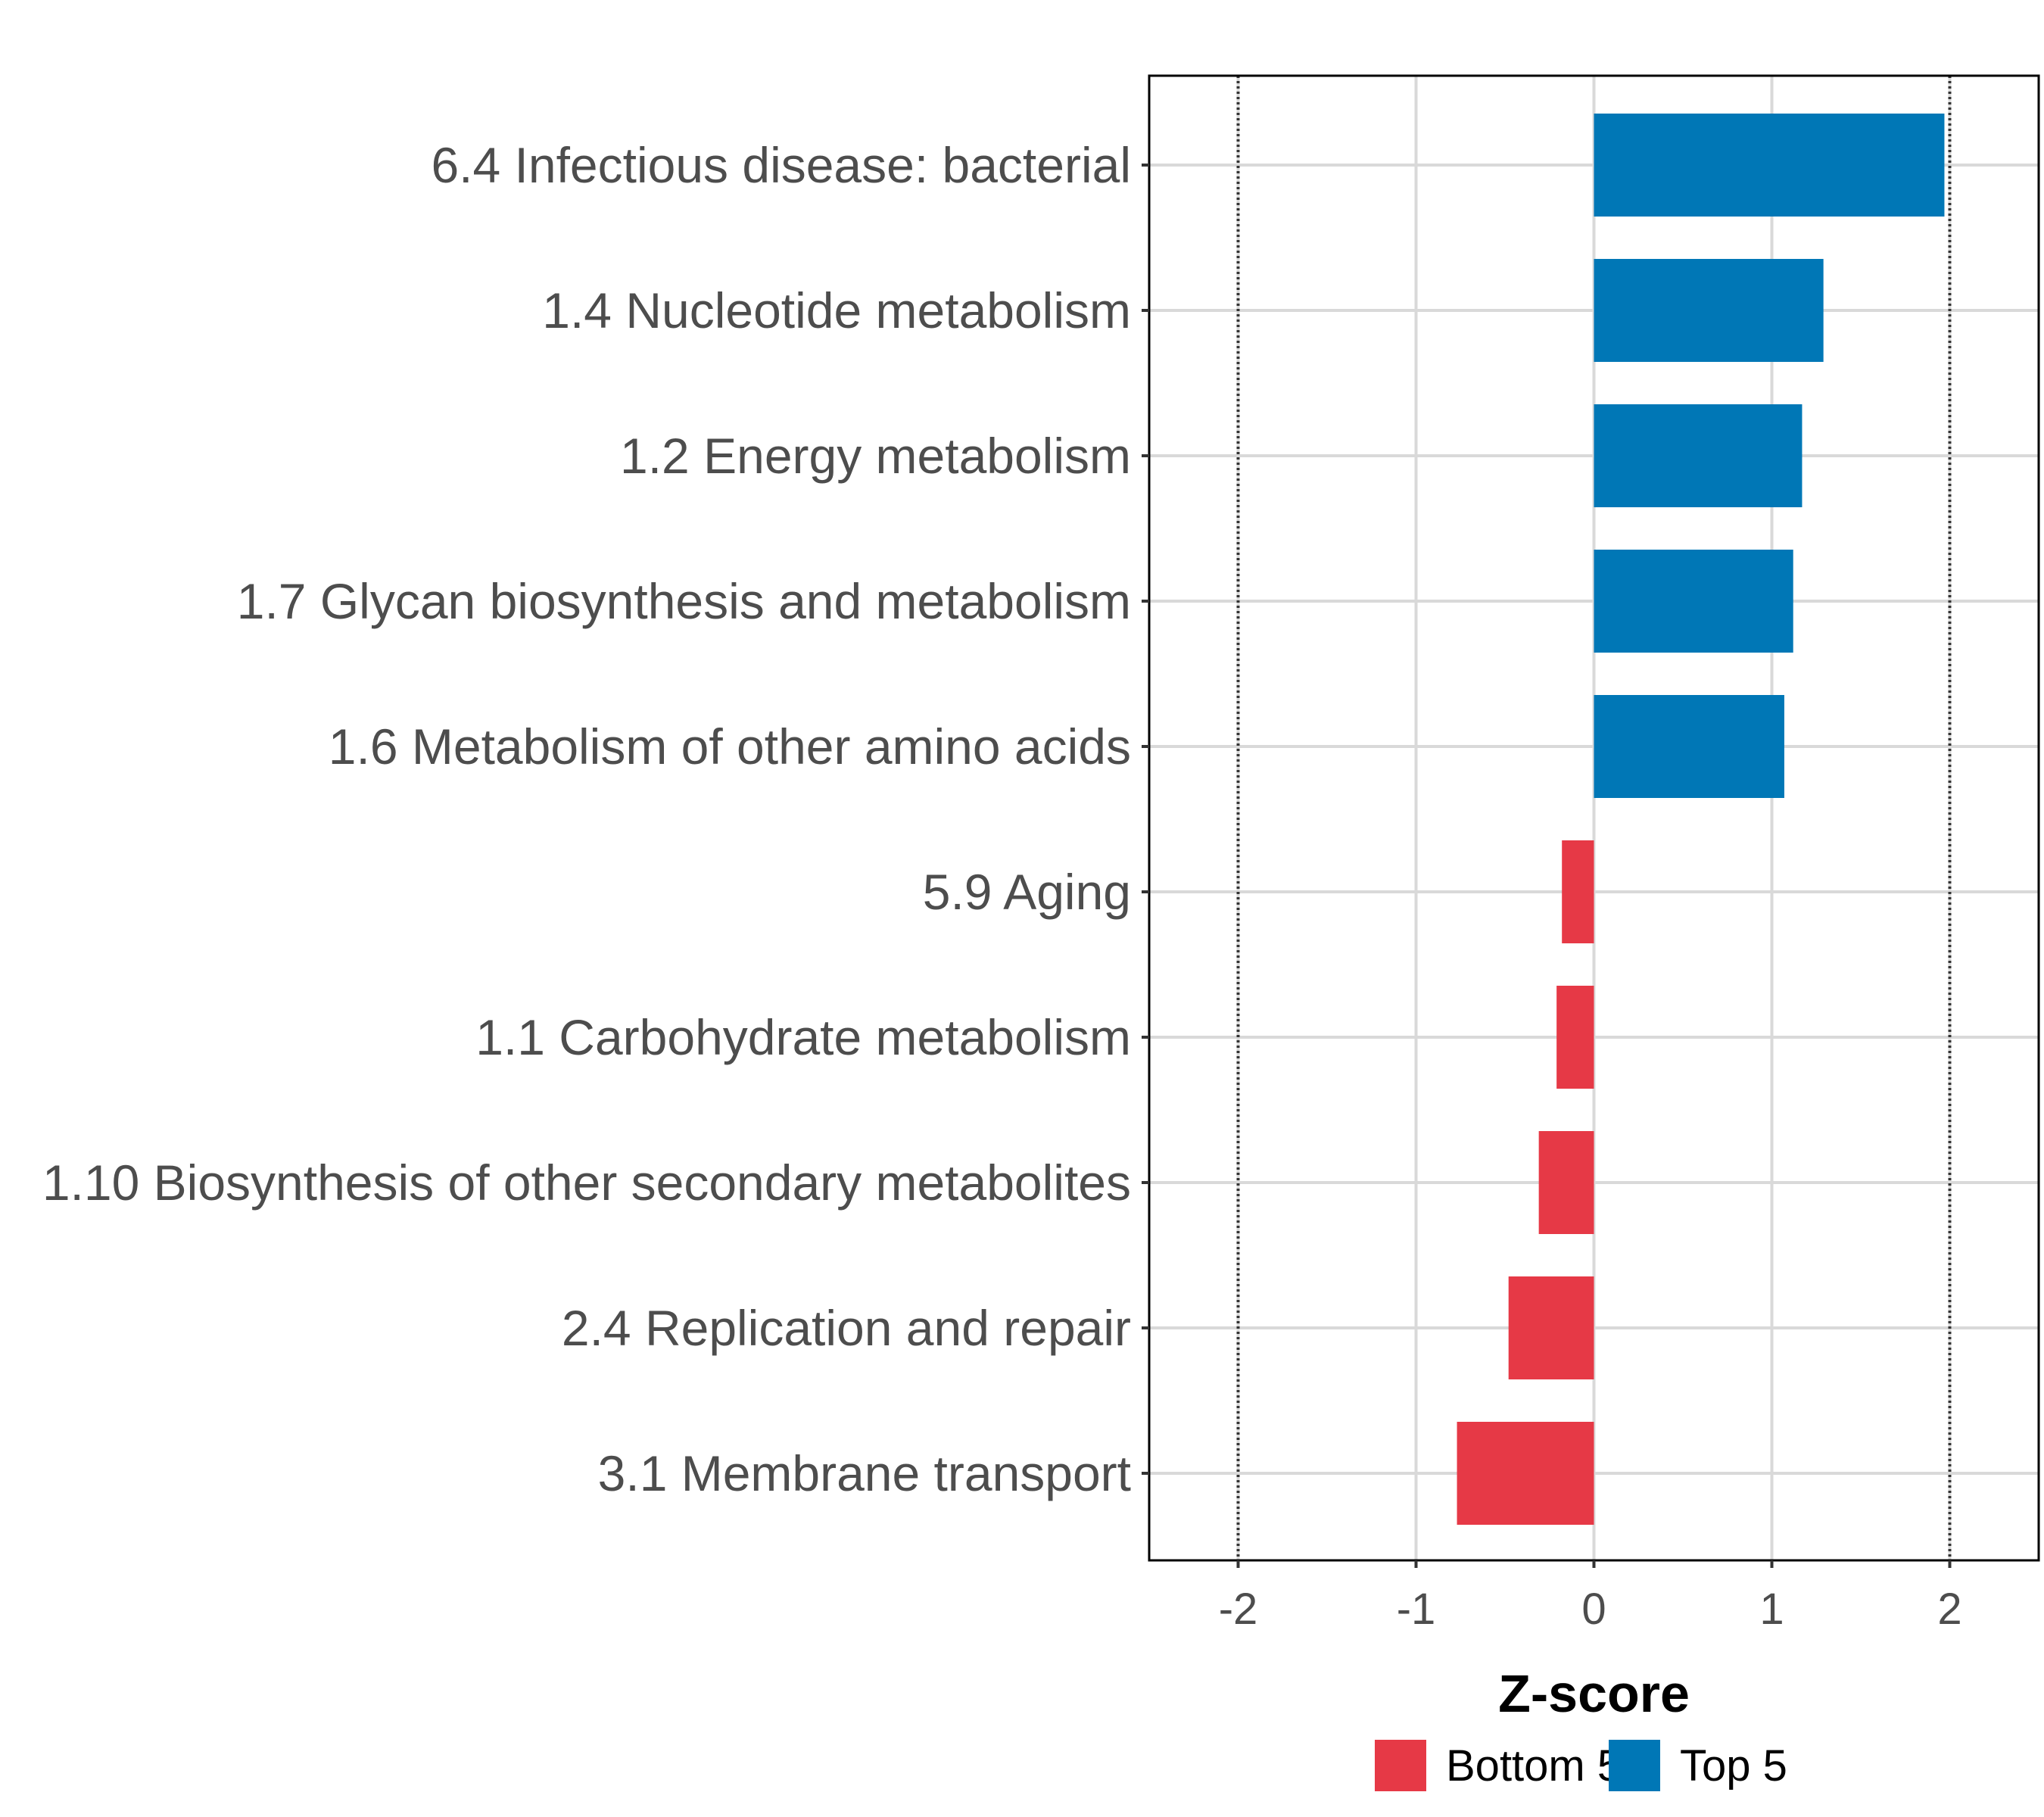 This screenshot has width=2044, height=1817. Describe the element at coordinates (875, 456) in the screenshot. I see `y-tick-label: 1.2 Energy metabolism` at that location.